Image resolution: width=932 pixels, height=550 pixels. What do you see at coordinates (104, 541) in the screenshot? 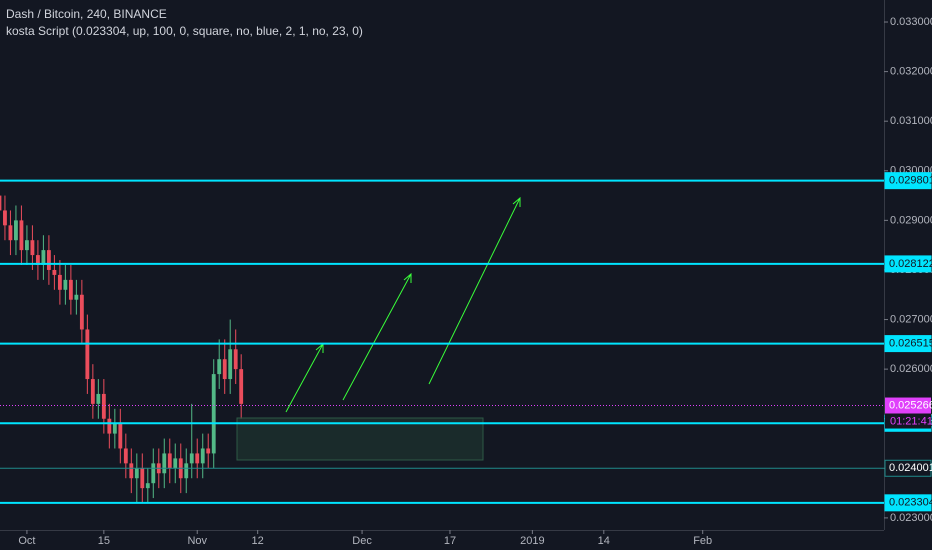
I see `x-tick-label: 15` at bounding box center [104, 541].